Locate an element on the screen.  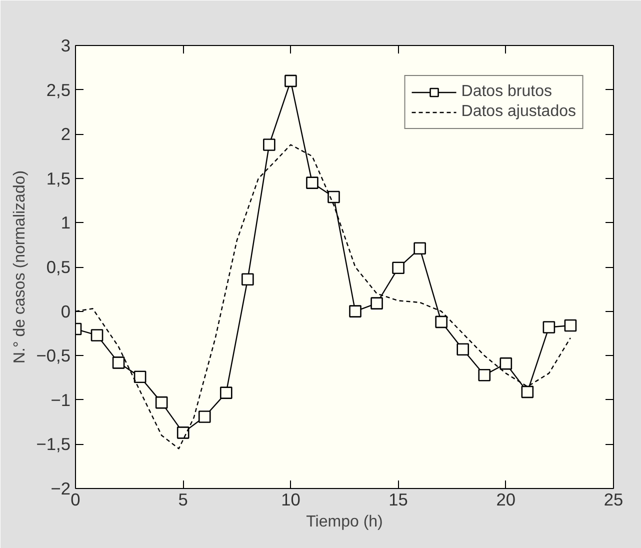
y-axis-title: N.° de casos (normalizado) is located at coordinates (19, 267).